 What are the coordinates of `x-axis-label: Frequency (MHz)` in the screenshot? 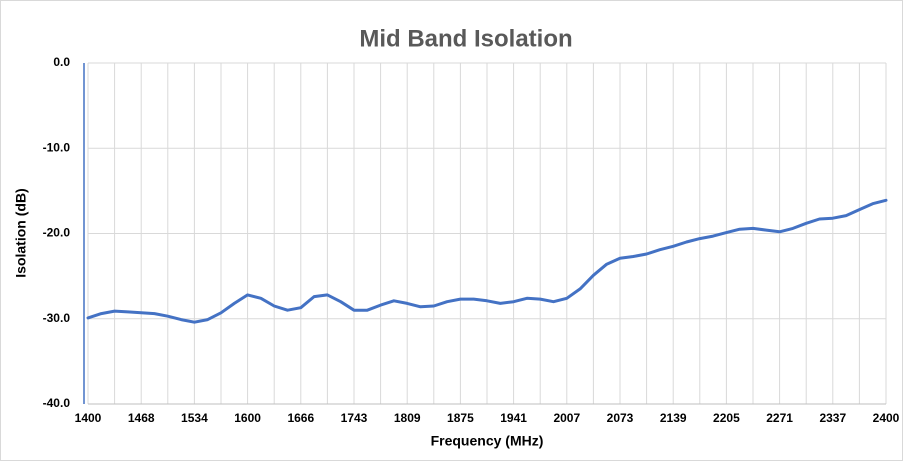 It's located at (487, 441).